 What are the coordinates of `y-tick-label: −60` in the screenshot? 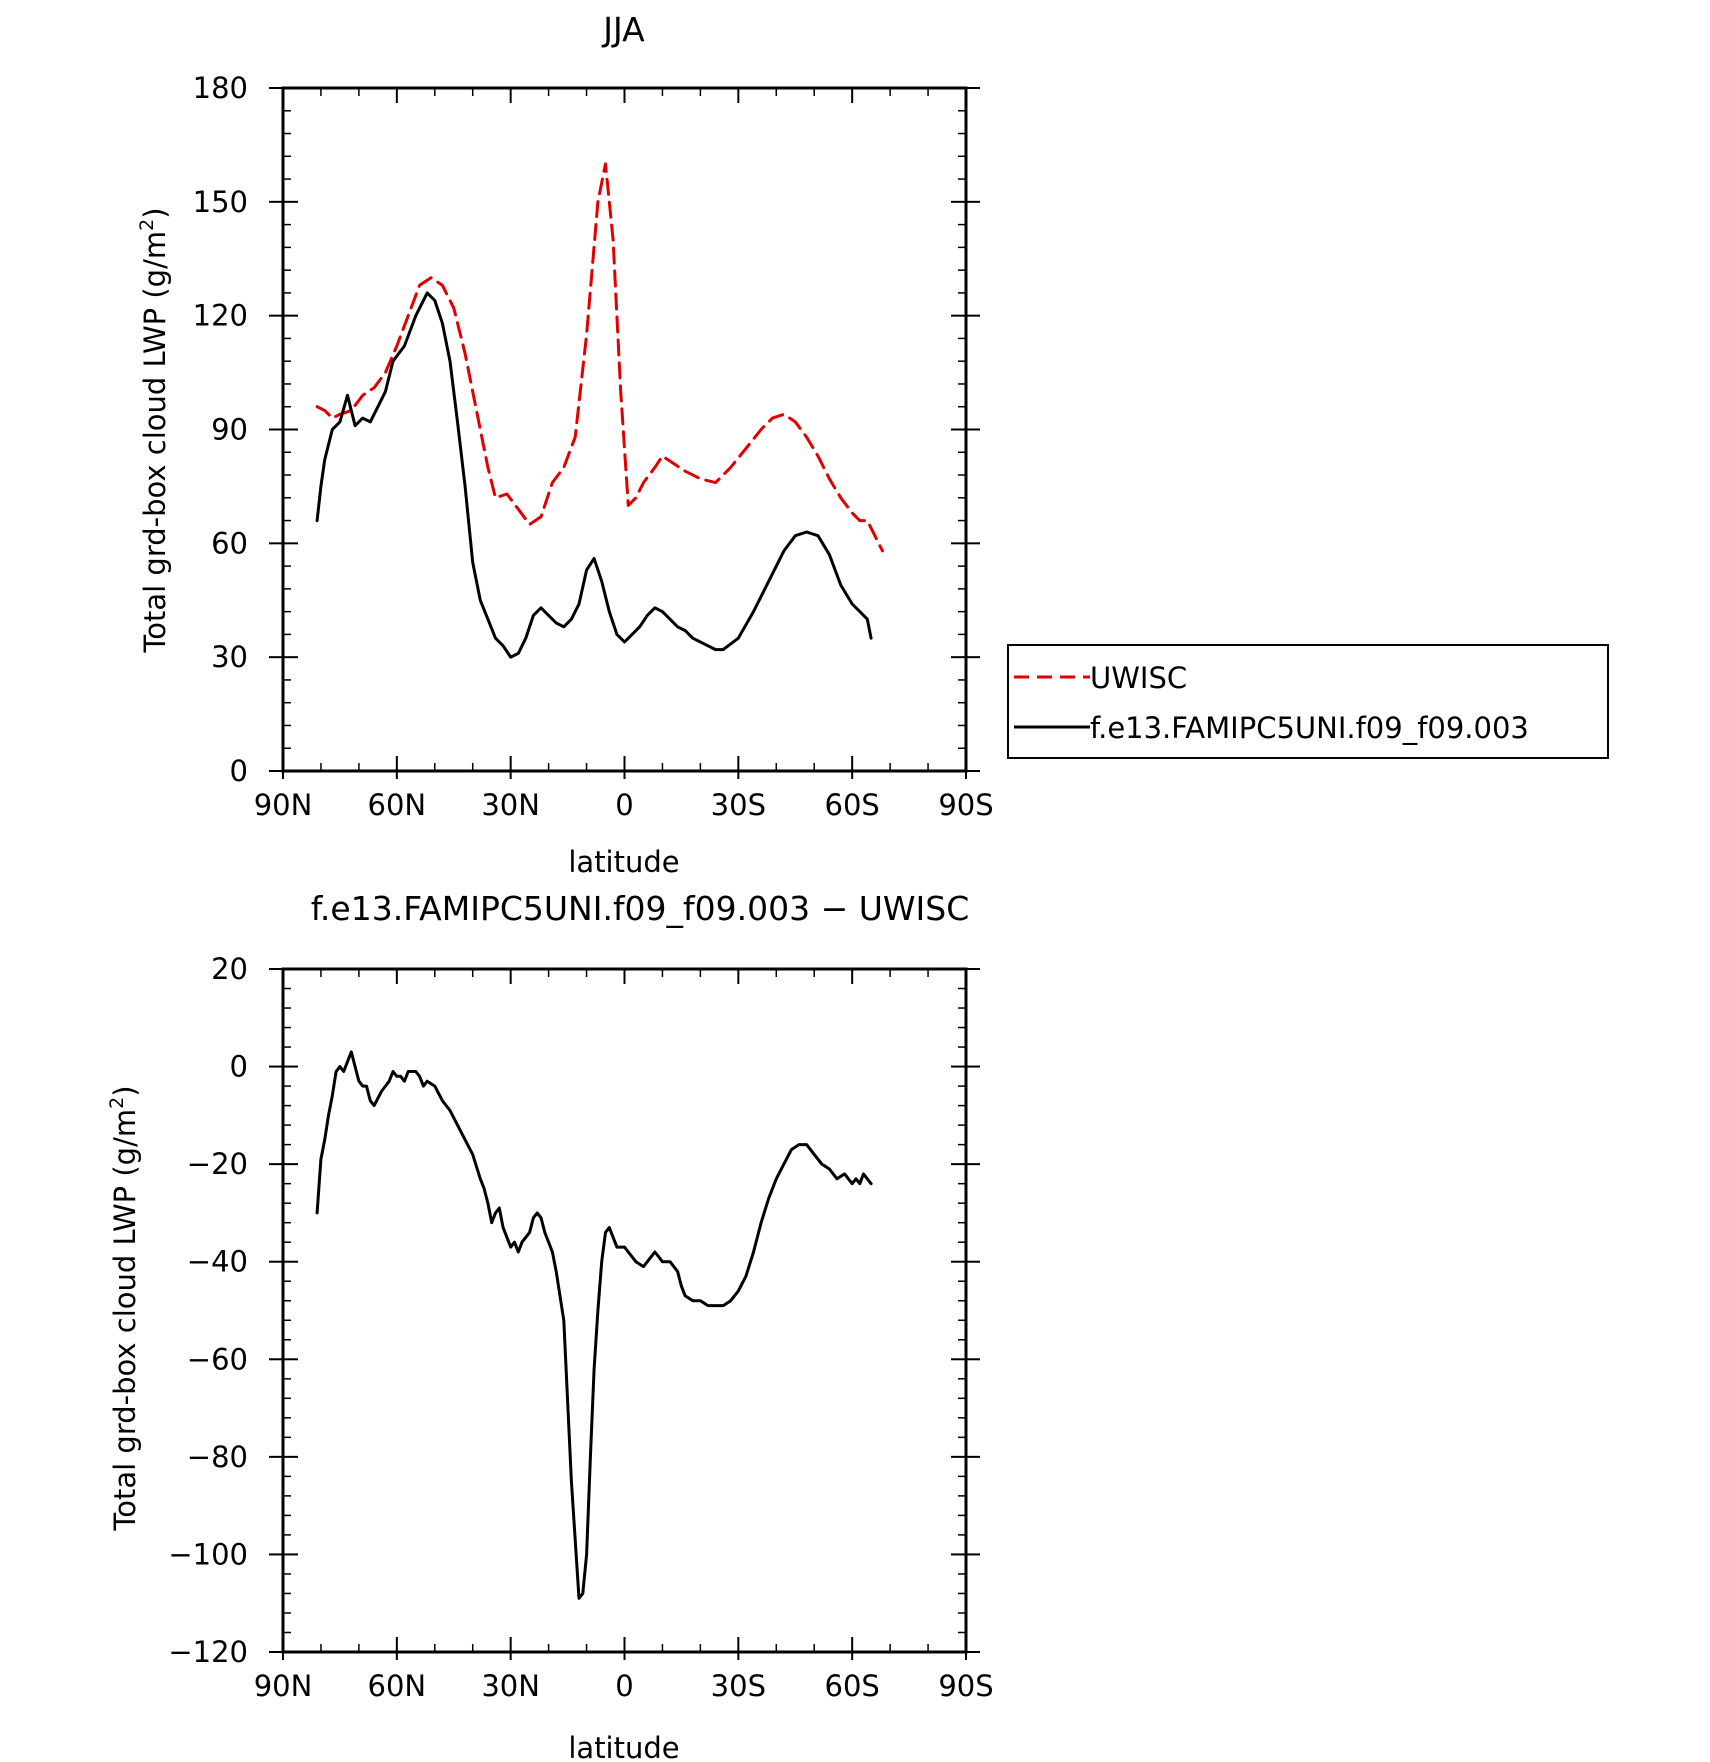 It's located at (217, 1359).